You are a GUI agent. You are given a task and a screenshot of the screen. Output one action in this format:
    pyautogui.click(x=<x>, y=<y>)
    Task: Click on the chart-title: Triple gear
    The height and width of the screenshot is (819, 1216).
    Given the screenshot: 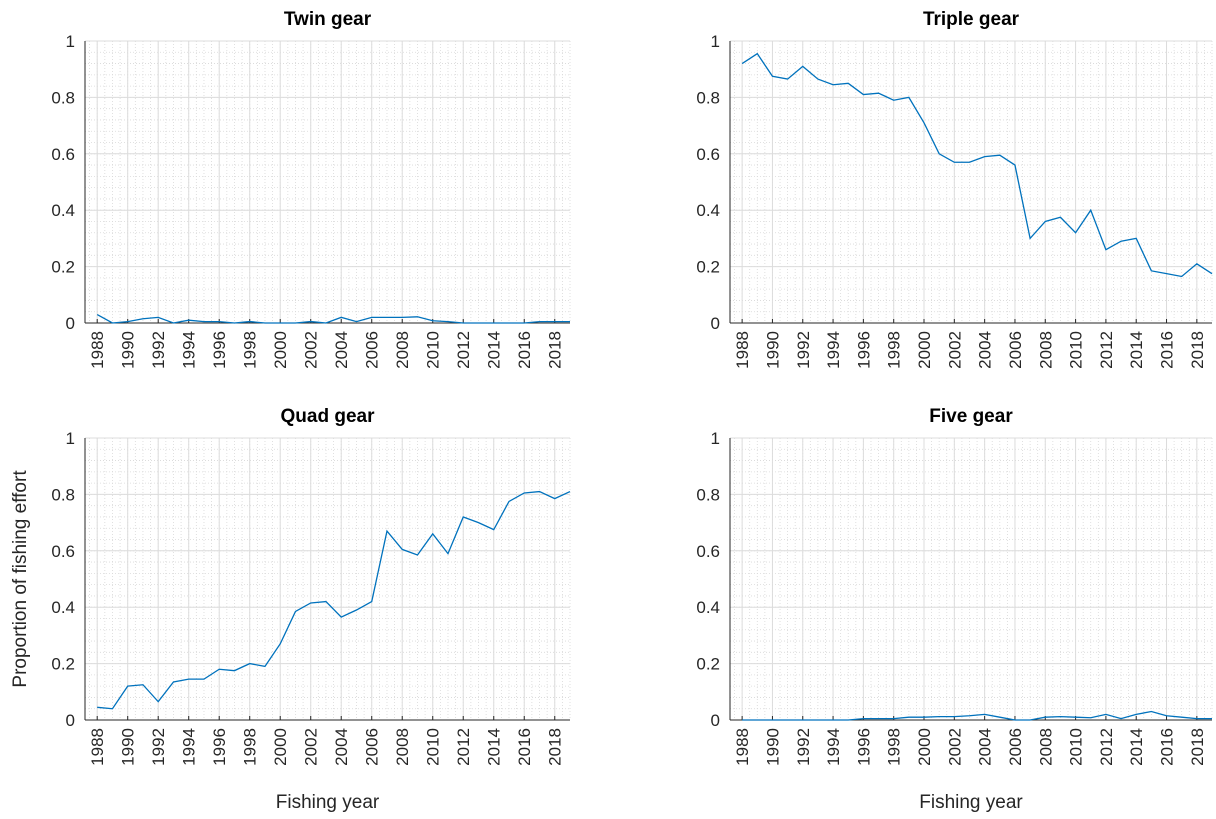 What is the action you would take?
    pyautogui.click(x=971, y=19)
    